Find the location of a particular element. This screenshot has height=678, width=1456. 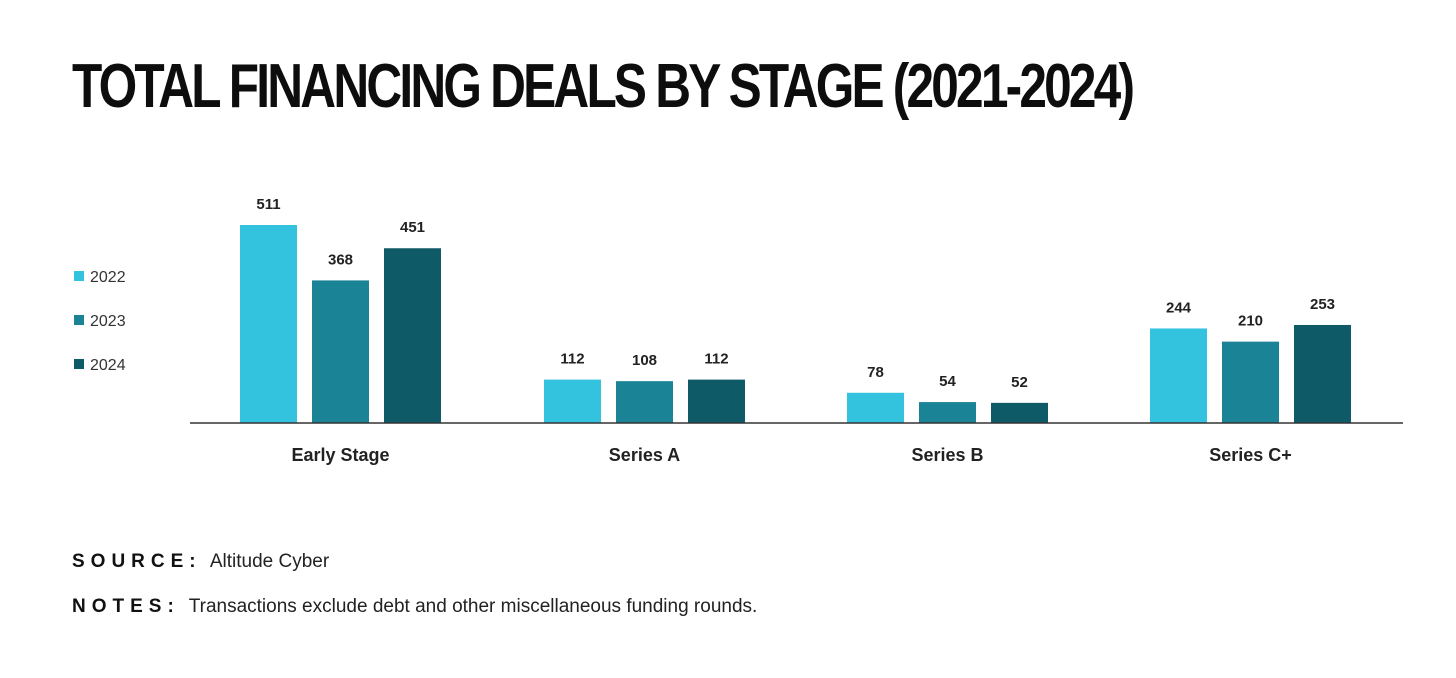

bar-value-label: 253 is located at coordinates (1322, 304).